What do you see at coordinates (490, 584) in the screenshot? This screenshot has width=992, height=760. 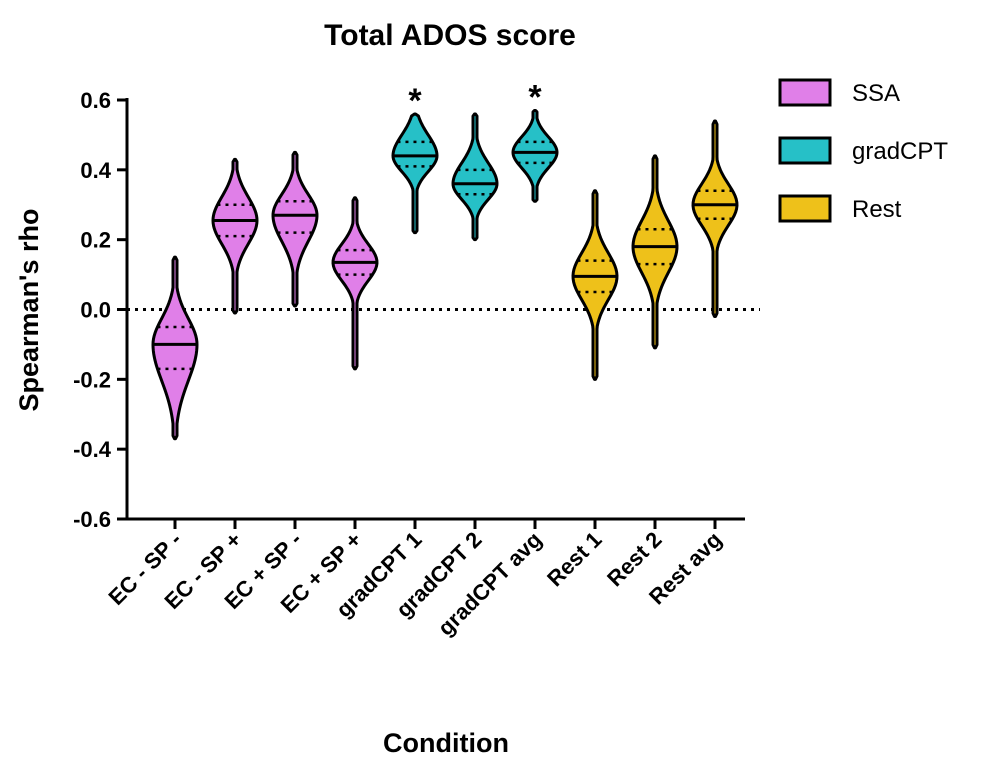 I see `x-tick-label: gradCPT avg` at bounding box center [490, 584].